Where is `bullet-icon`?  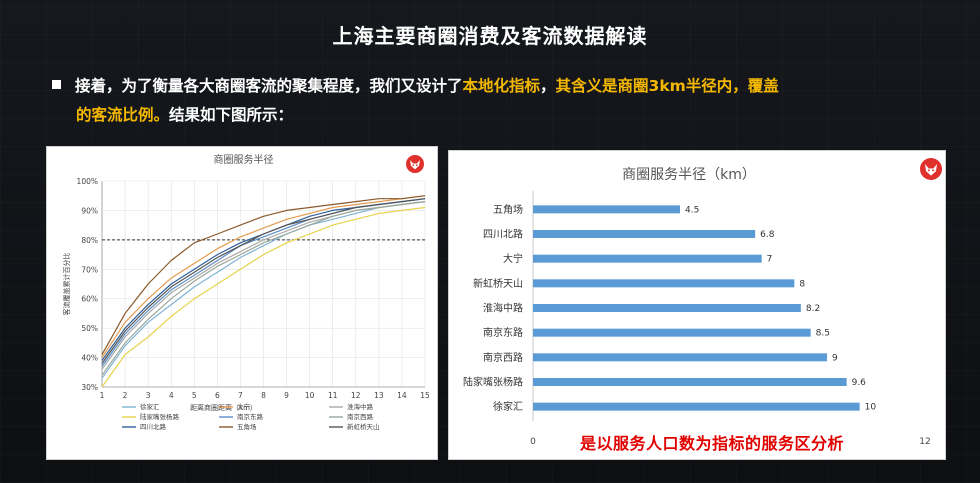
bullet-icon is located at coordinates (56, 84).